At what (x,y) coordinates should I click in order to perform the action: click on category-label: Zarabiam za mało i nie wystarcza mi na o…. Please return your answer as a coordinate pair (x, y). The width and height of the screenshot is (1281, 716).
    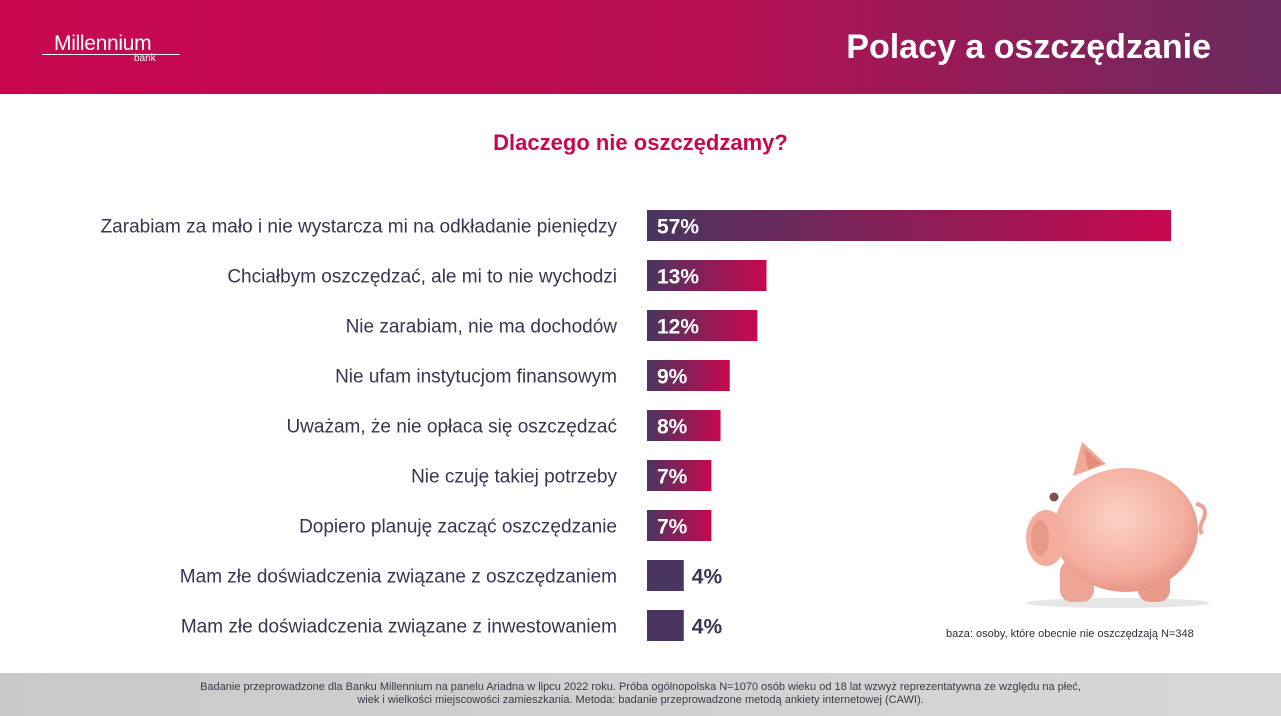
    Looking at the image, I should click on (359, 227).